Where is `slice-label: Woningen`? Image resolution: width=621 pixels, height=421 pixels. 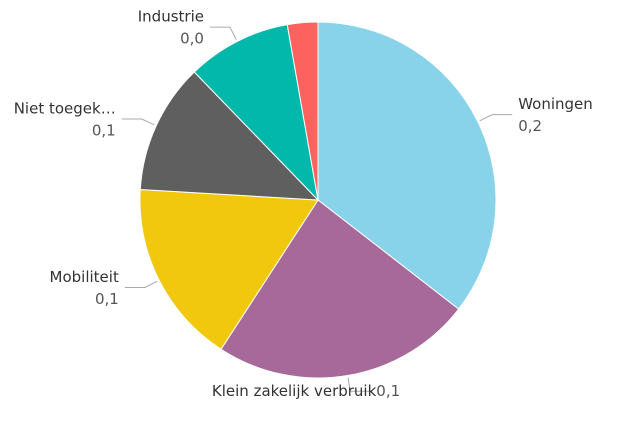 slice-label: Woningen is located at coordinates (555, 104).